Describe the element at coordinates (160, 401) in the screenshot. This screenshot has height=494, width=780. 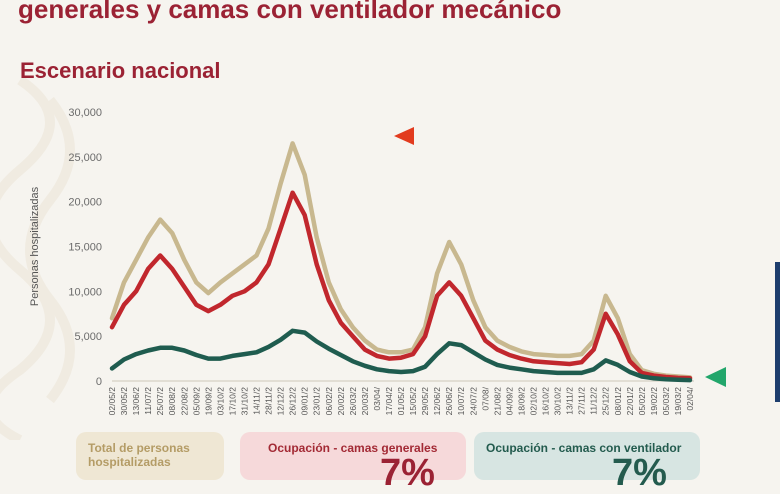
I see `x-tick-label: 25/07/2` at that location.